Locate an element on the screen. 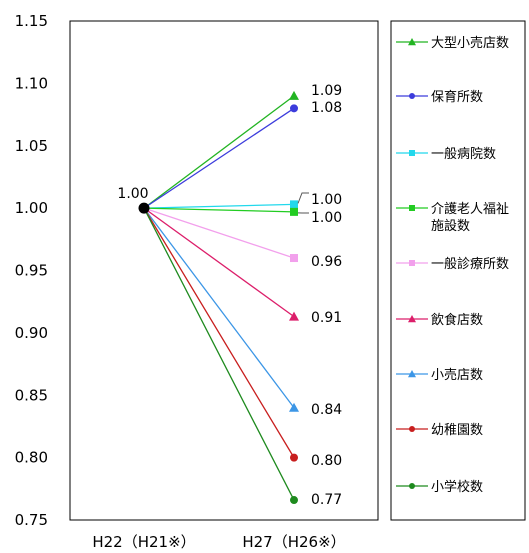 Image resolution: width=529 pixels, height=553 pixels. legend-label: 施設数 is located at coordinates (450, 226).